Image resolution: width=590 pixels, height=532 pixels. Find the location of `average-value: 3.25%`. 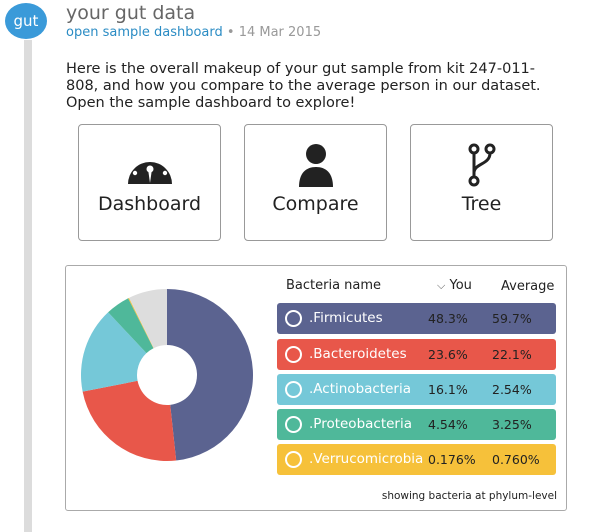

average-value: 3.25% is located at coordinates (512, 424).